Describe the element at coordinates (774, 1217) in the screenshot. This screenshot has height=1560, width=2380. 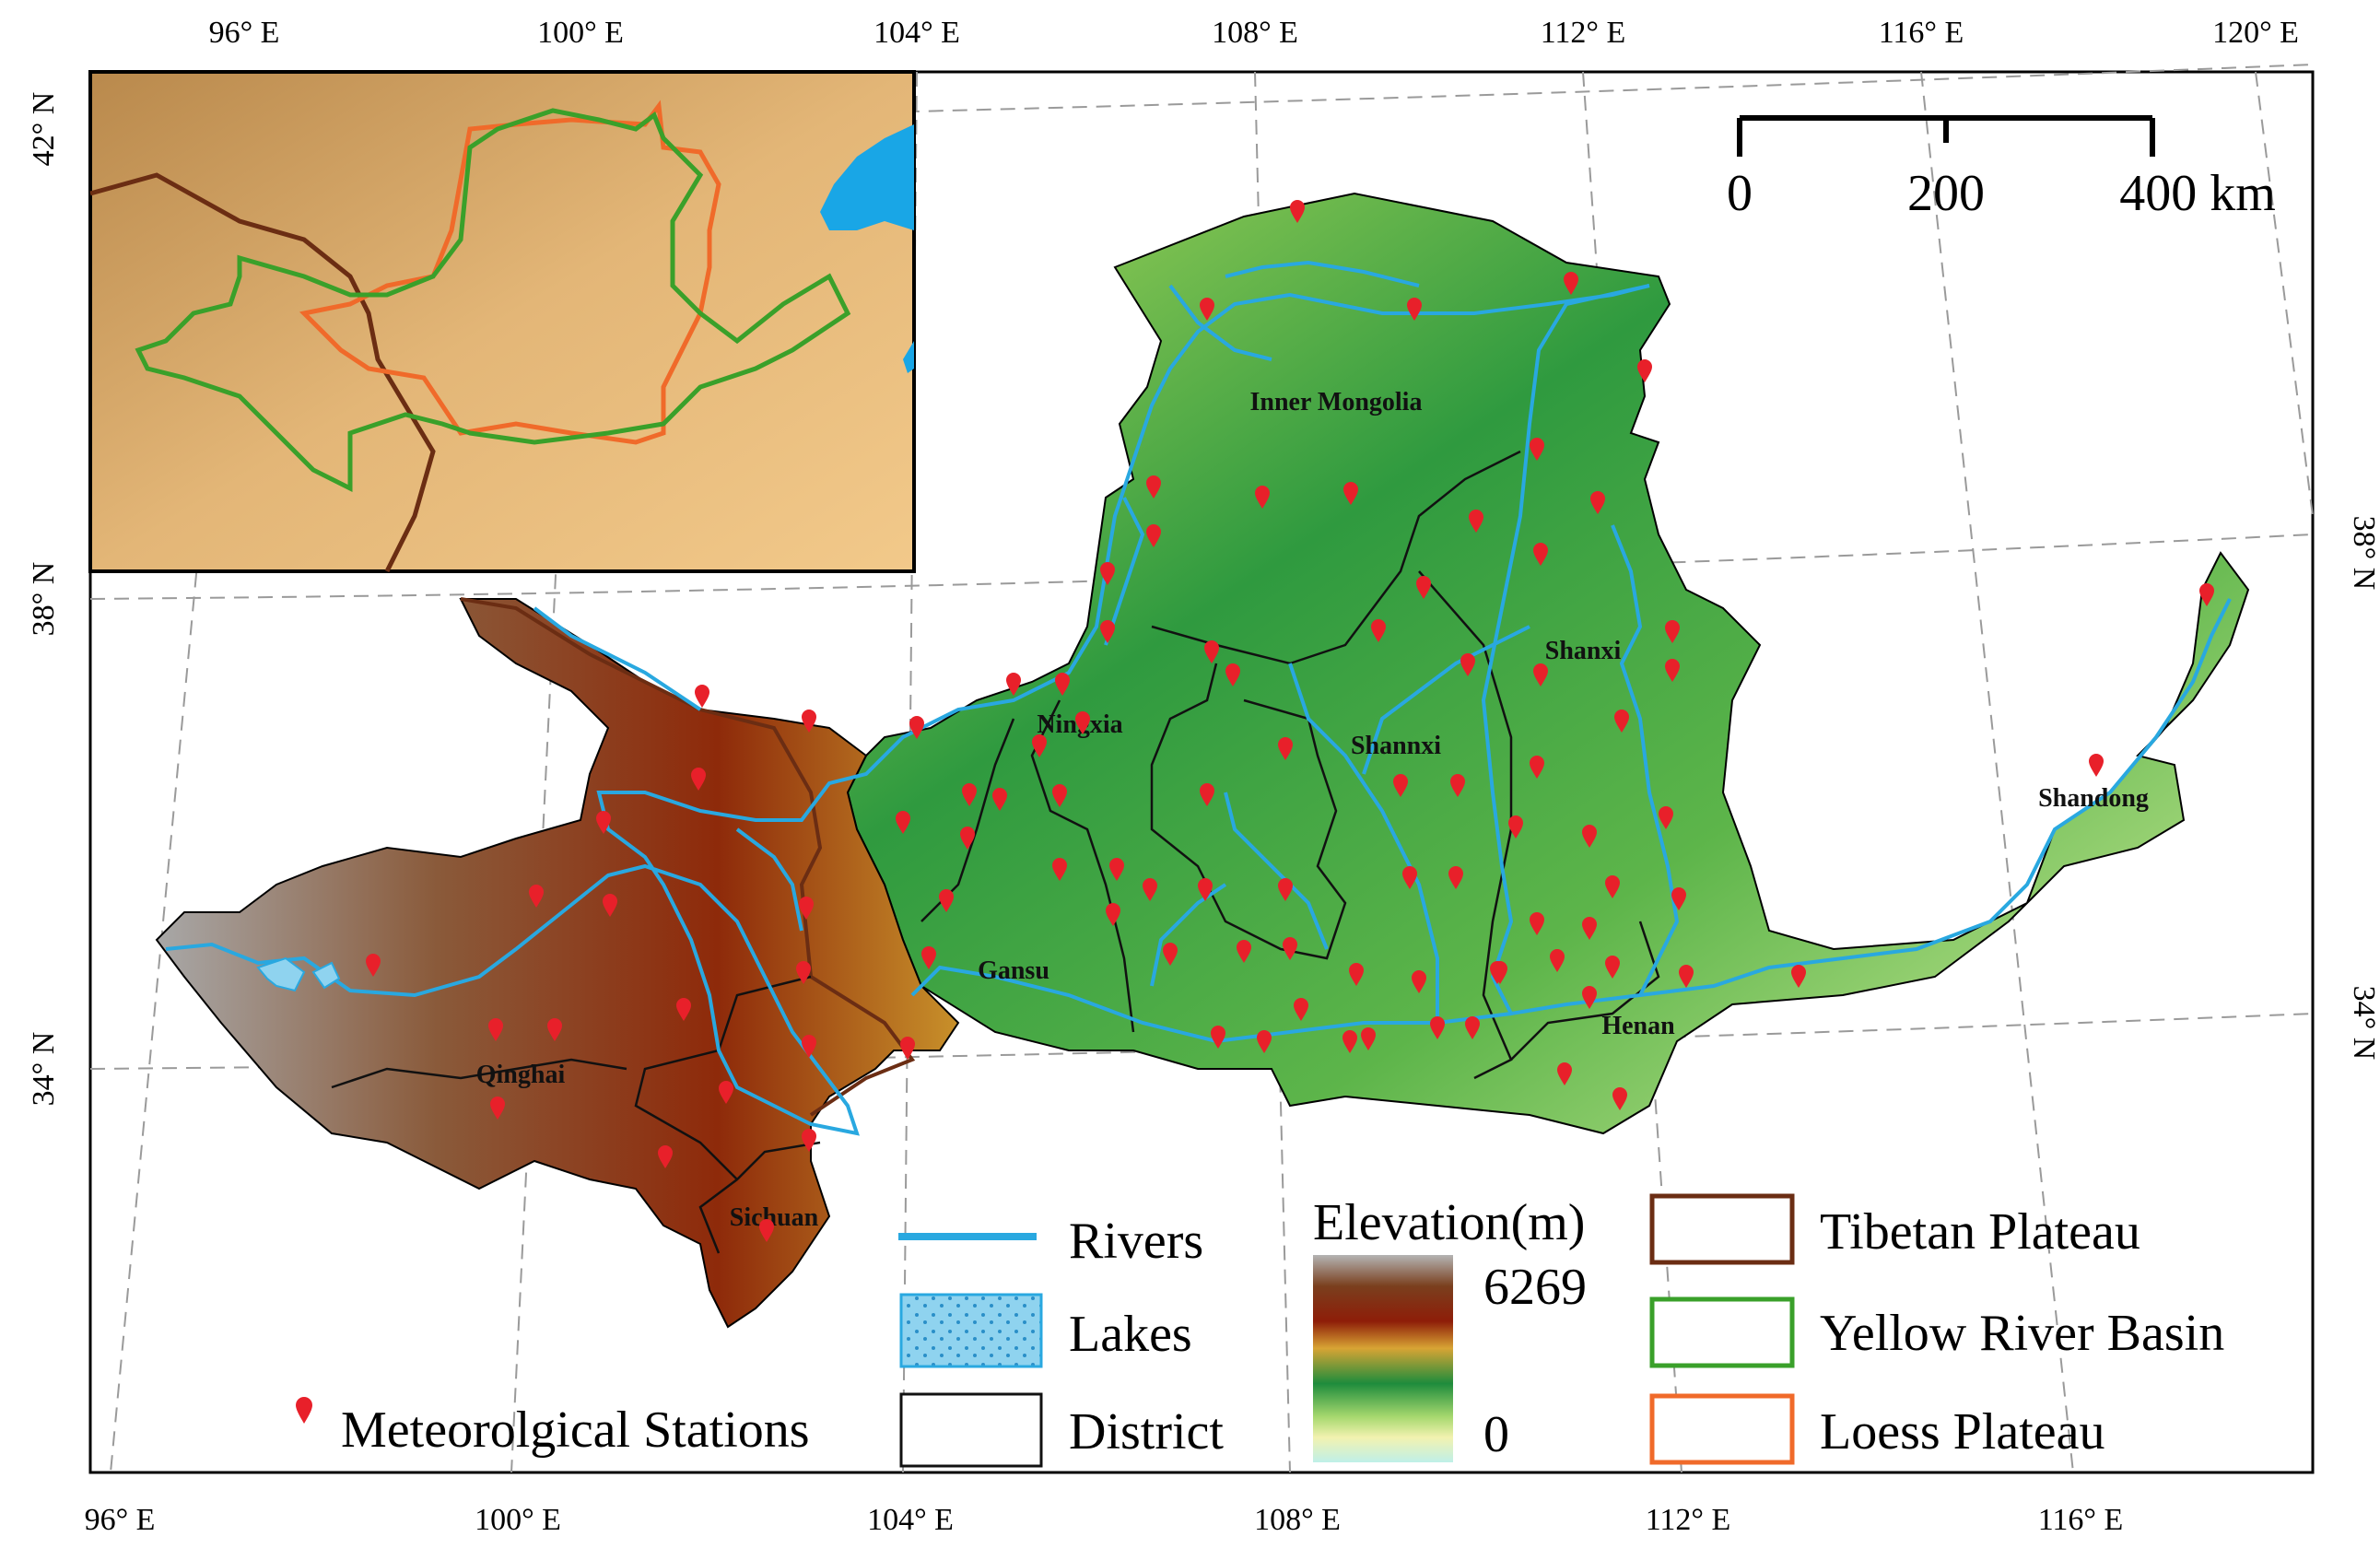
I see `region-label: Sichuan` at that location.